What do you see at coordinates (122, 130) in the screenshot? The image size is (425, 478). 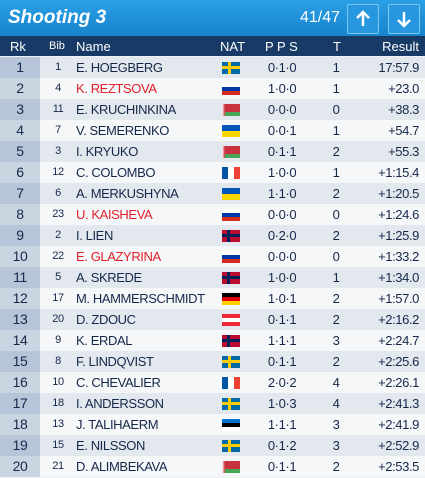 I see `athlete-name: V. SEMERENKO` at bounding box center [122, 130].